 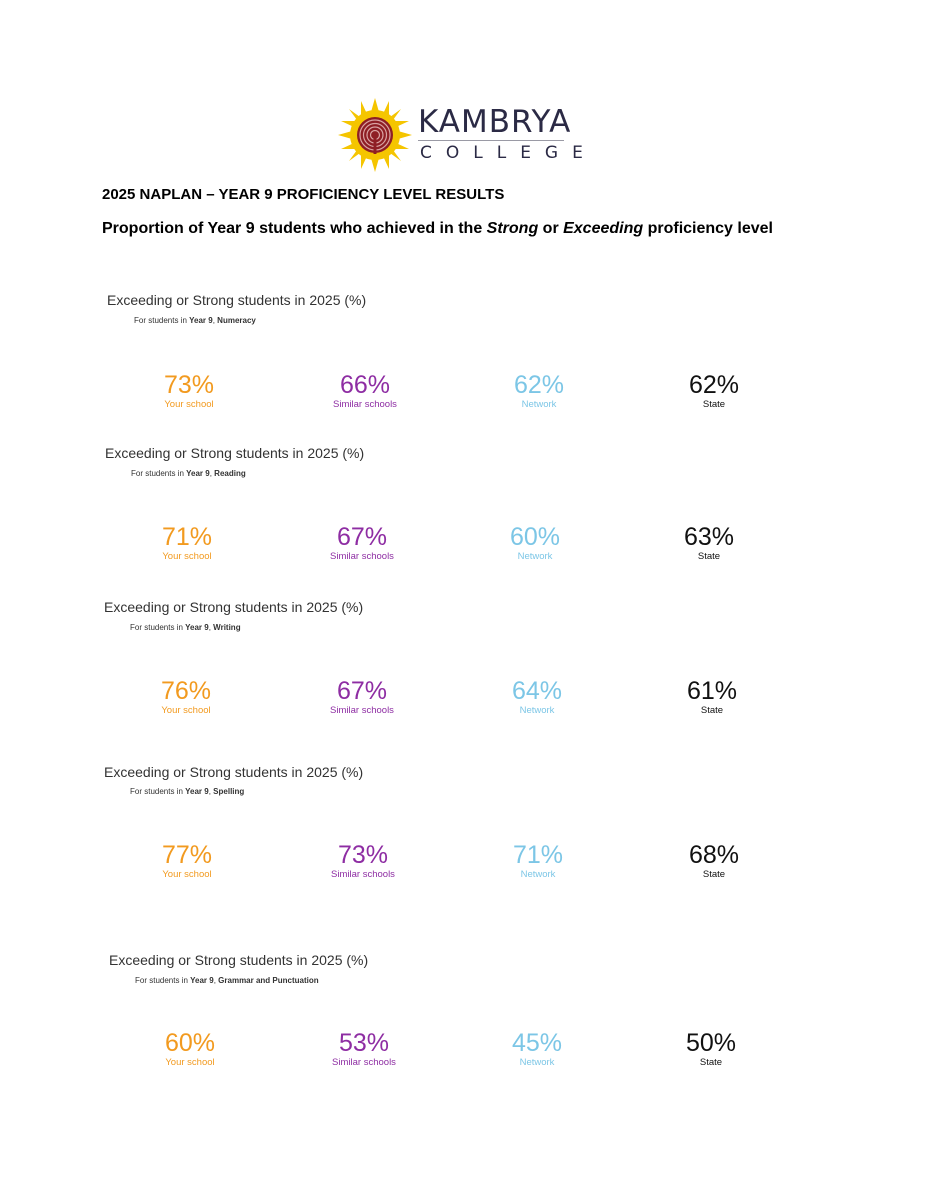 I want to click on logo-divider, so click(x=491, y=140).